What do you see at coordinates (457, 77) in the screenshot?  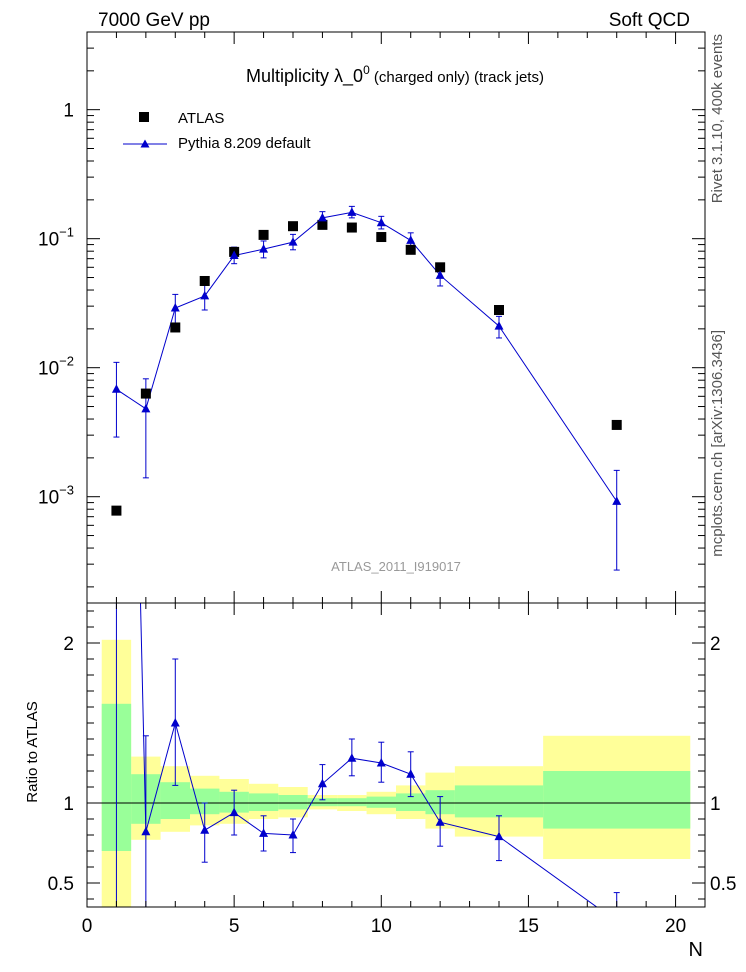 I see `chart-title-rest: (charged only) (track jets)` at bounding box center [457, 77].